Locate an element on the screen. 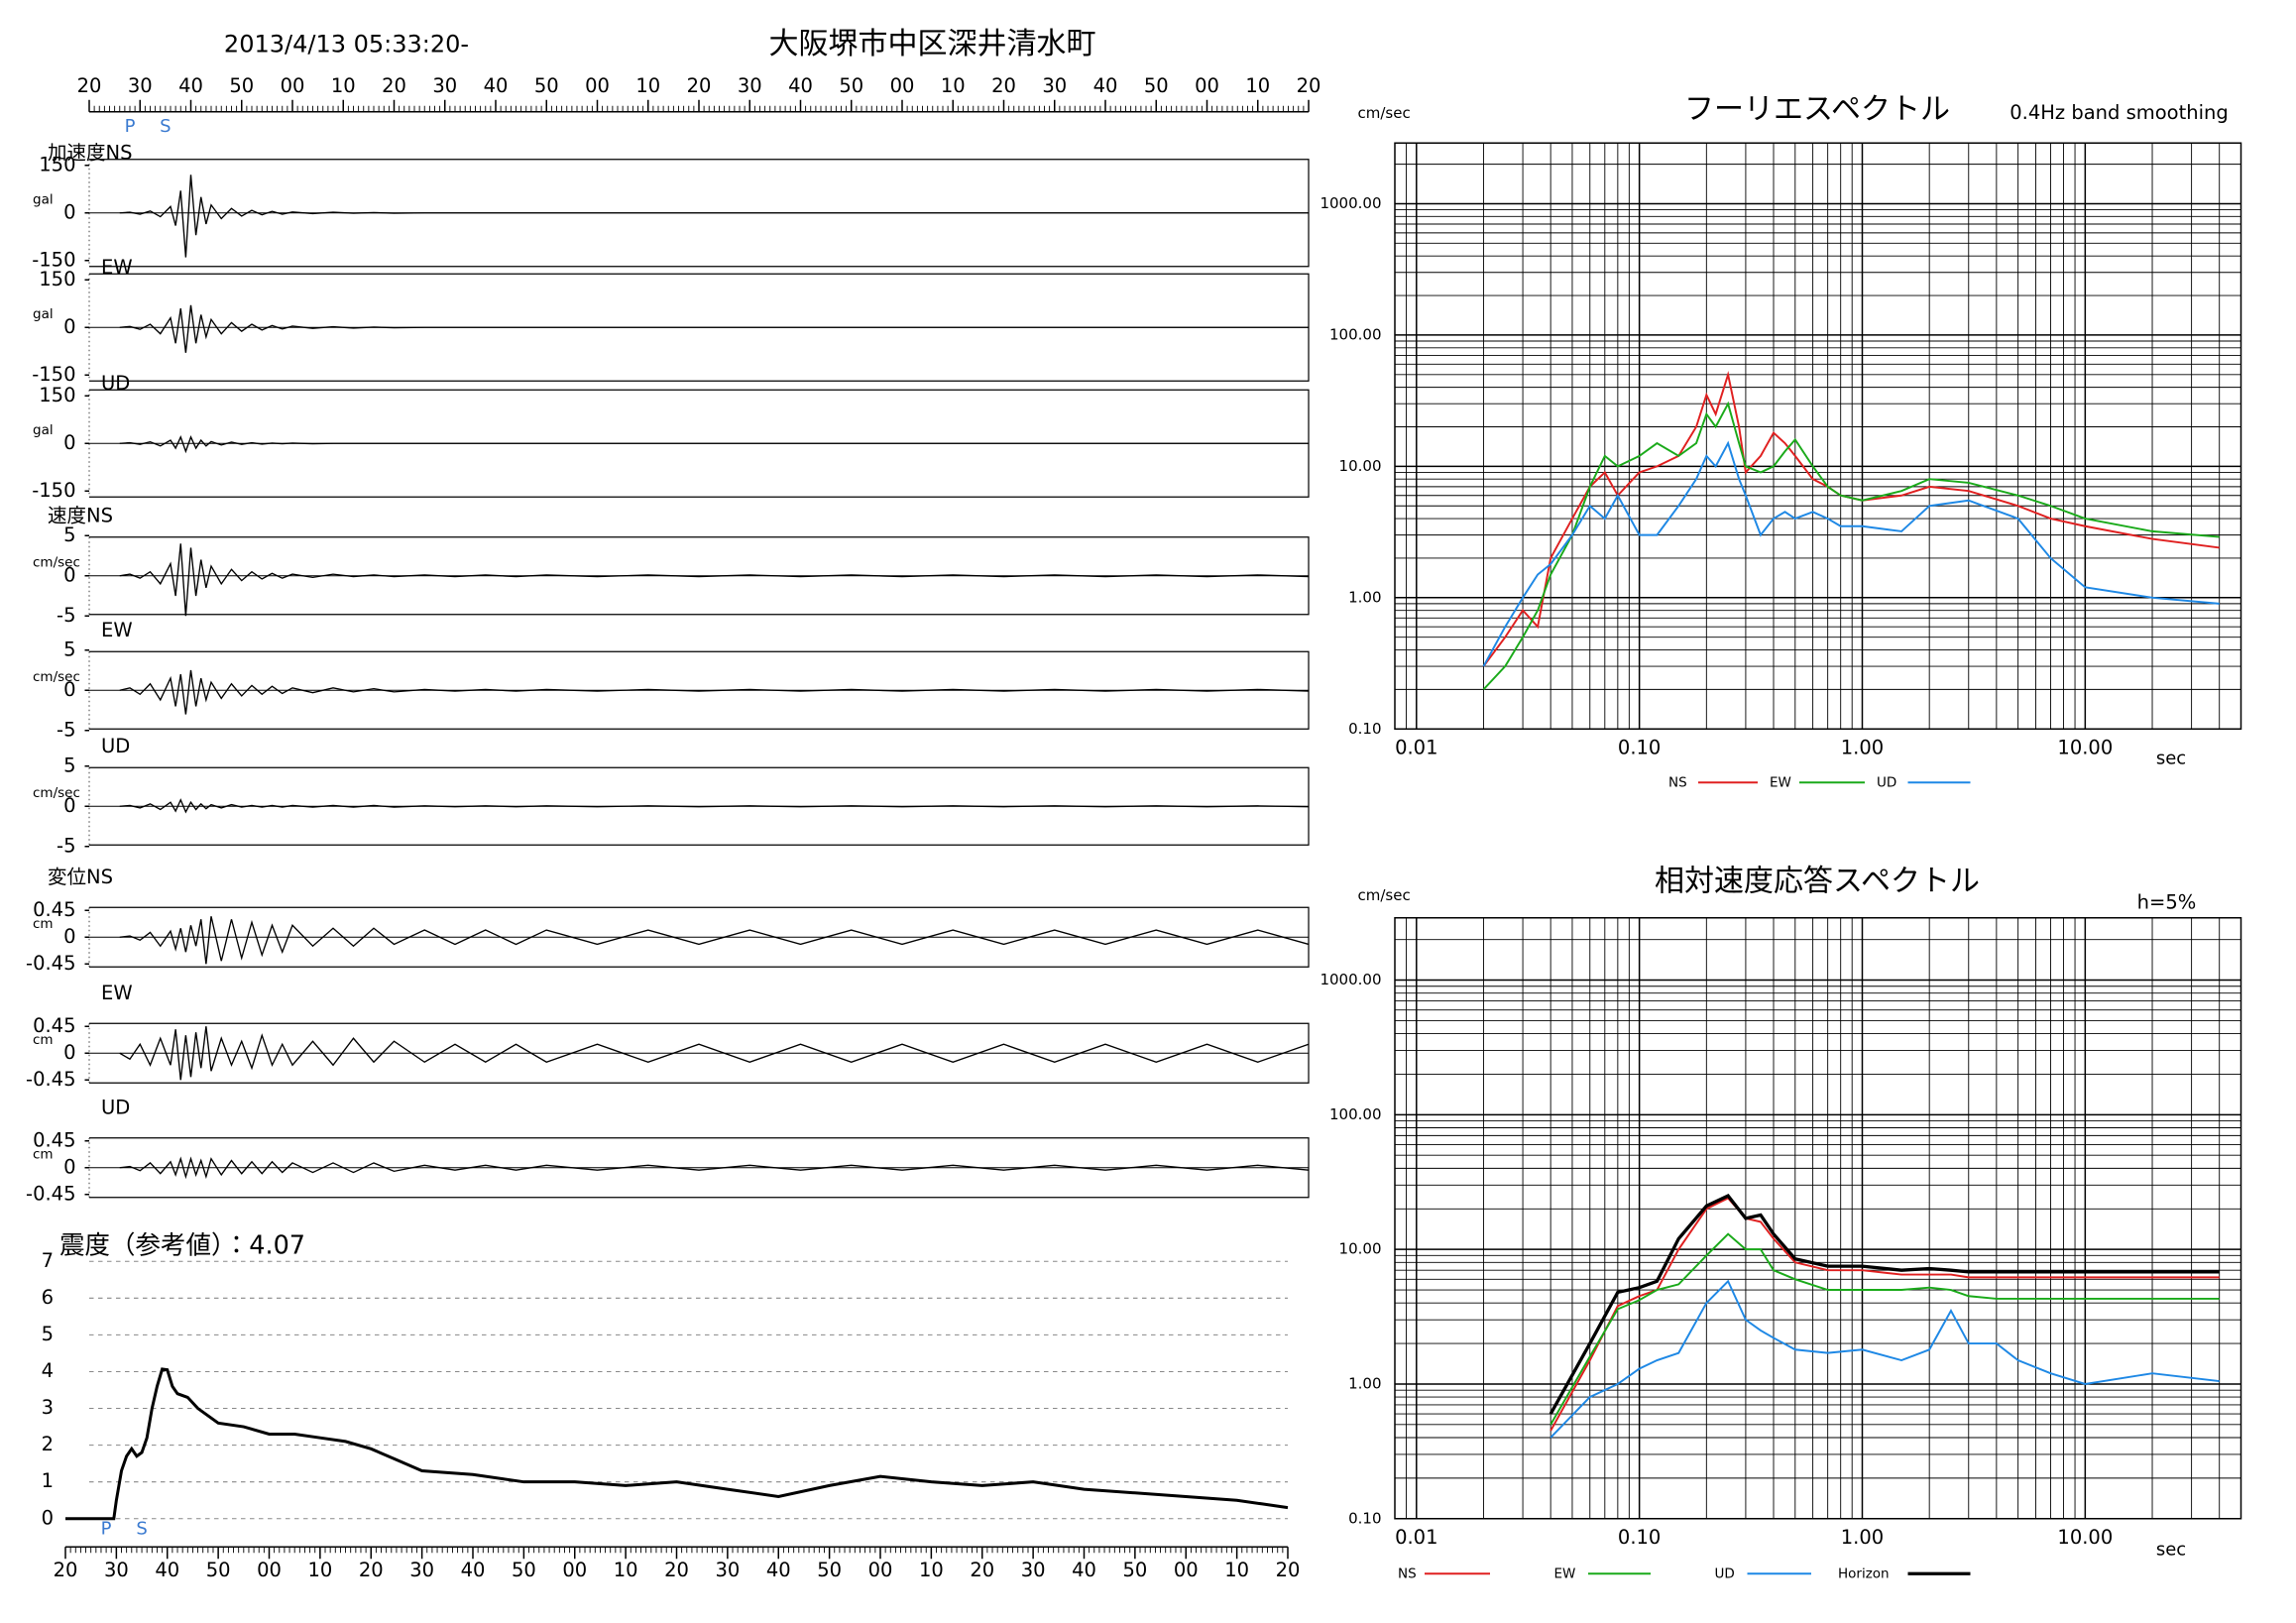 This screenshot has height=1623, width=2296. panel-label: 加速度NS is located at coordinates (90, 152).